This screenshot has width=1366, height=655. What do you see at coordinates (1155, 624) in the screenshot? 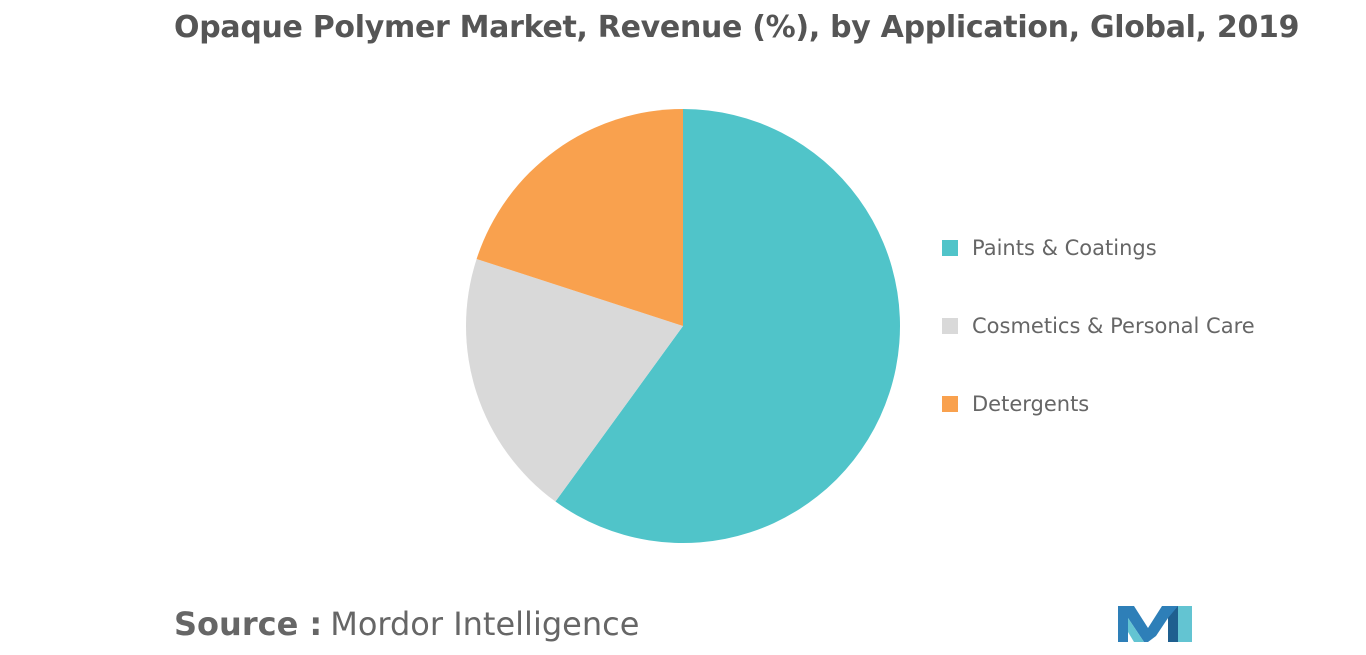
I see `mordor-intelligence-logo-icon` at bounding box center [1155, 624].